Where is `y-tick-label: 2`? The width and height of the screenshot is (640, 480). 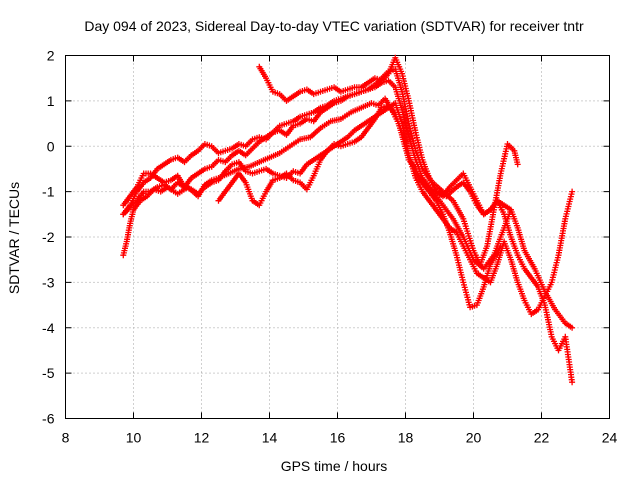 y-tick-label: 2 is located at coordinates (51, 56).